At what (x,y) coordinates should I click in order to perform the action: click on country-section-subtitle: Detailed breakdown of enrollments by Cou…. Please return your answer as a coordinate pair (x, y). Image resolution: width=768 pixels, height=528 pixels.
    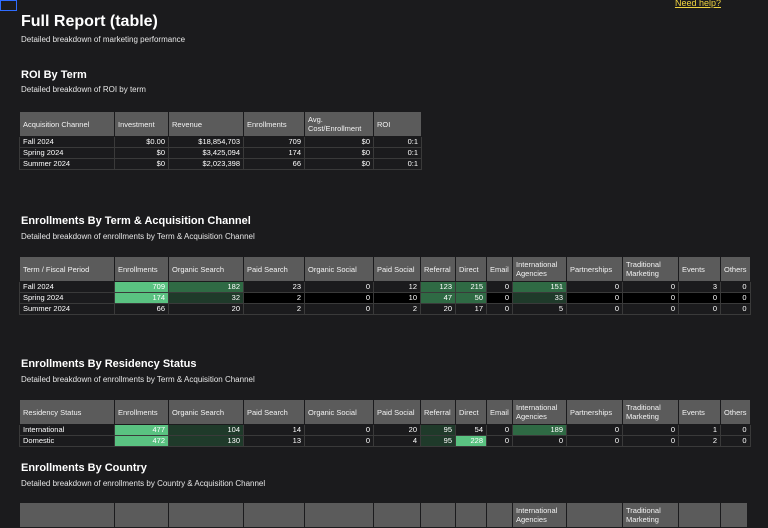
    Looking at the image, I should click on (143, 483).